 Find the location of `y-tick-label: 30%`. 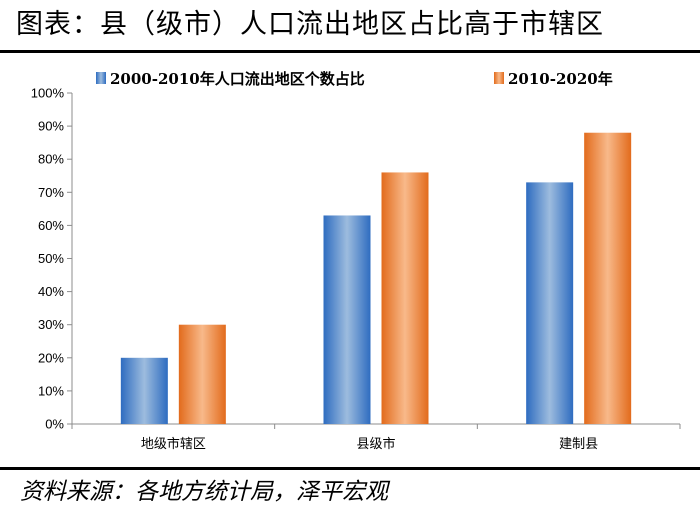

y-tick-label: 30% is located at coordinates (51, 324).